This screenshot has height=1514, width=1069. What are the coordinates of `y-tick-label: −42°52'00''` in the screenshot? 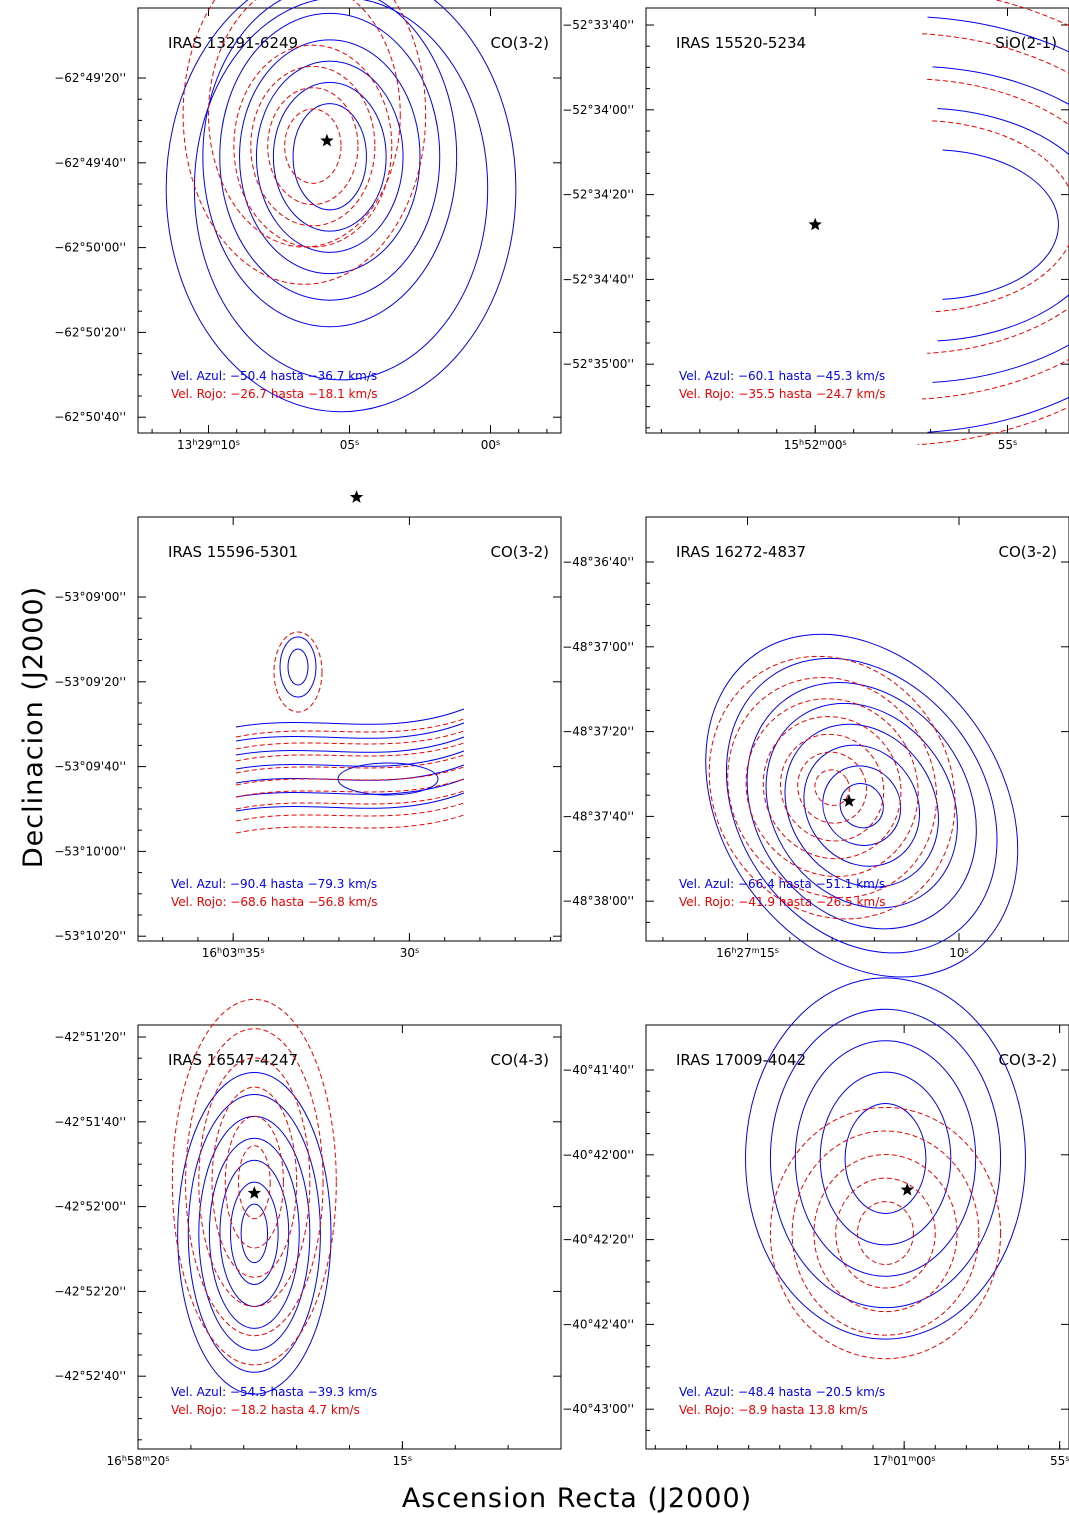 It's located at (90, 1207).